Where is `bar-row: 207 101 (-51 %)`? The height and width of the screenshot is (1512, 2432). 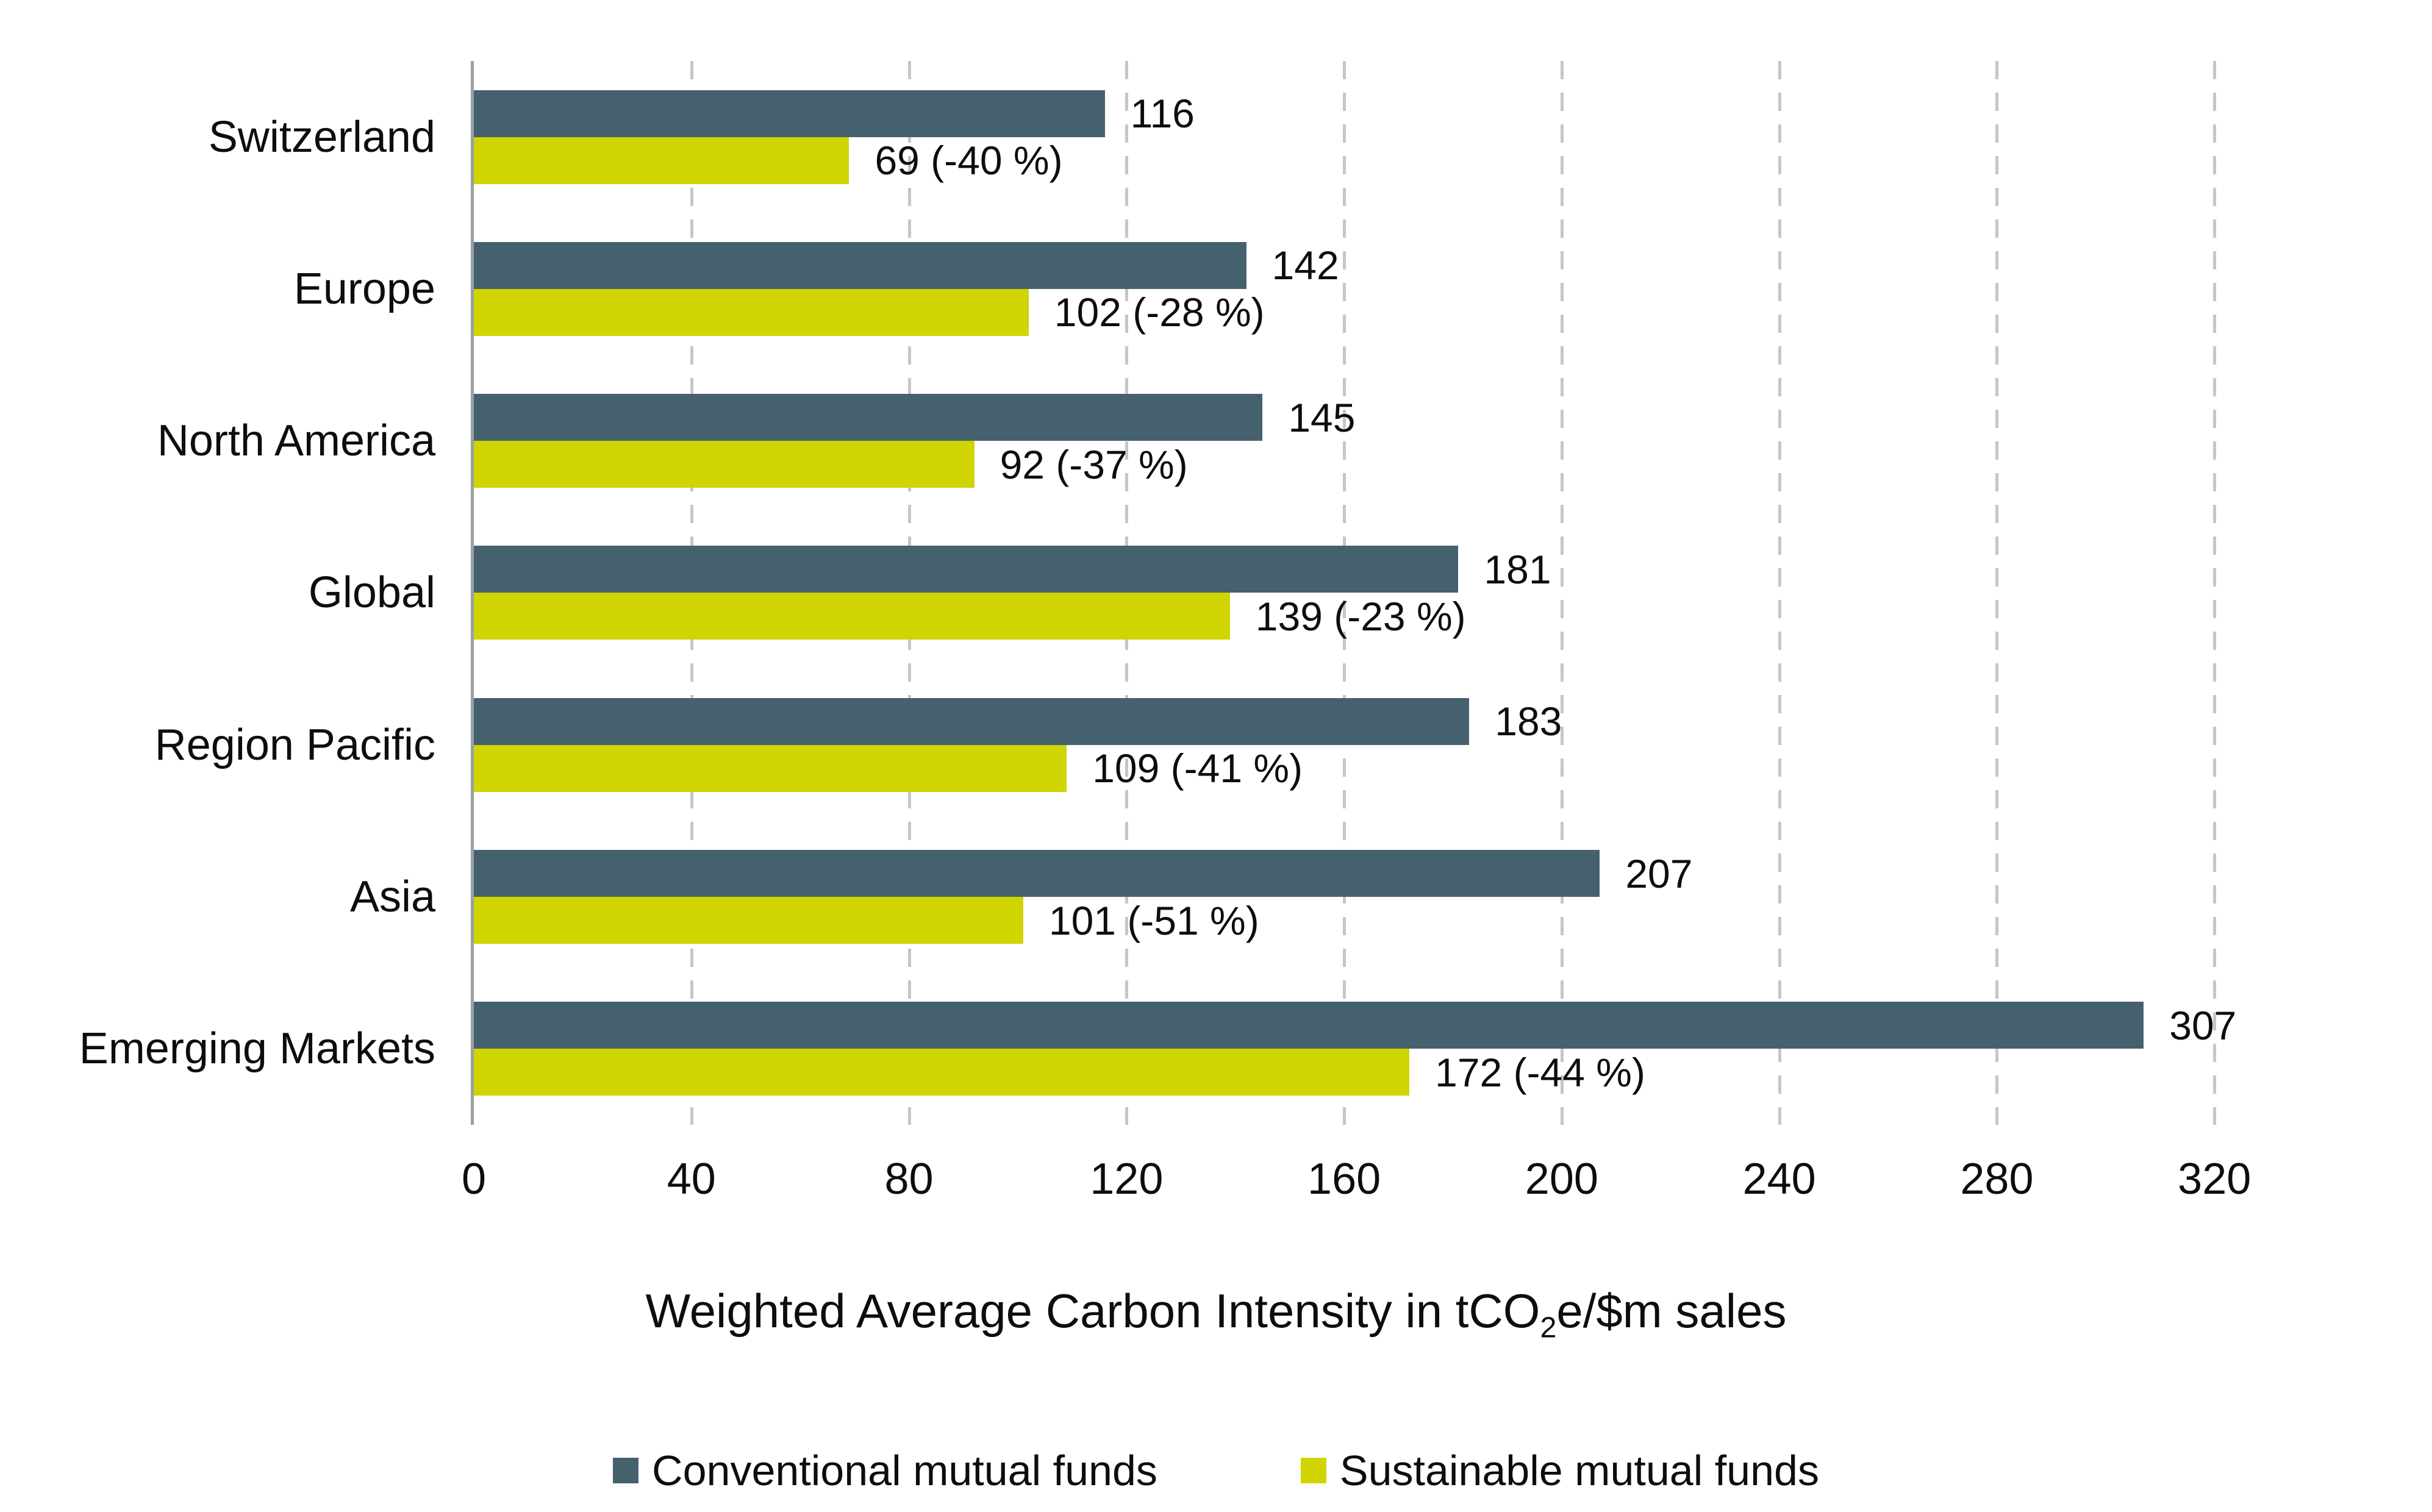
bar-row: 207 101 (-51 %) is located at coordinates (1453, 896).